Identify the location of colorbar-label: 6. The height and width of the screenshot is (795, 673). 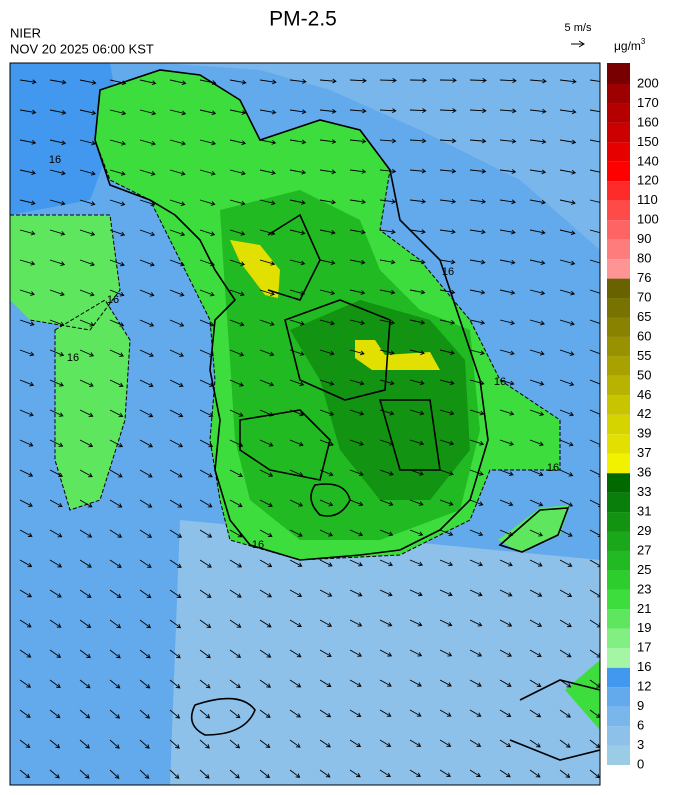
(640, 725).